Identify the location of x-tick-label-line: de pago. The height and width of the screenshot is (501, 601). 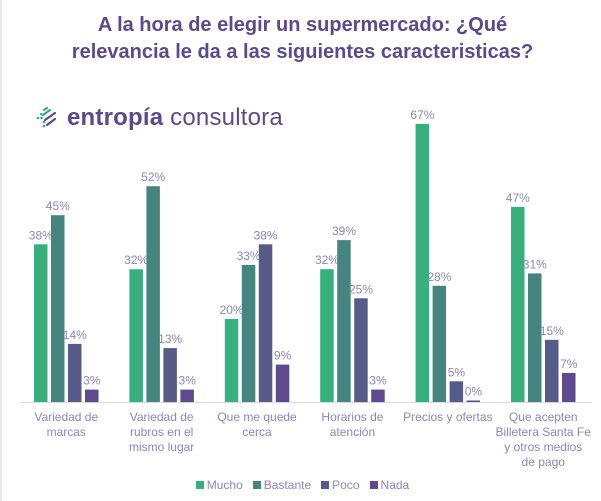
(543, 462).